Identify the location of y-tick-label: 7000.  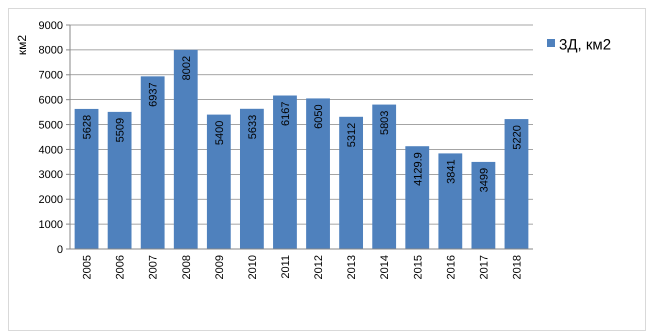
(50, 76).